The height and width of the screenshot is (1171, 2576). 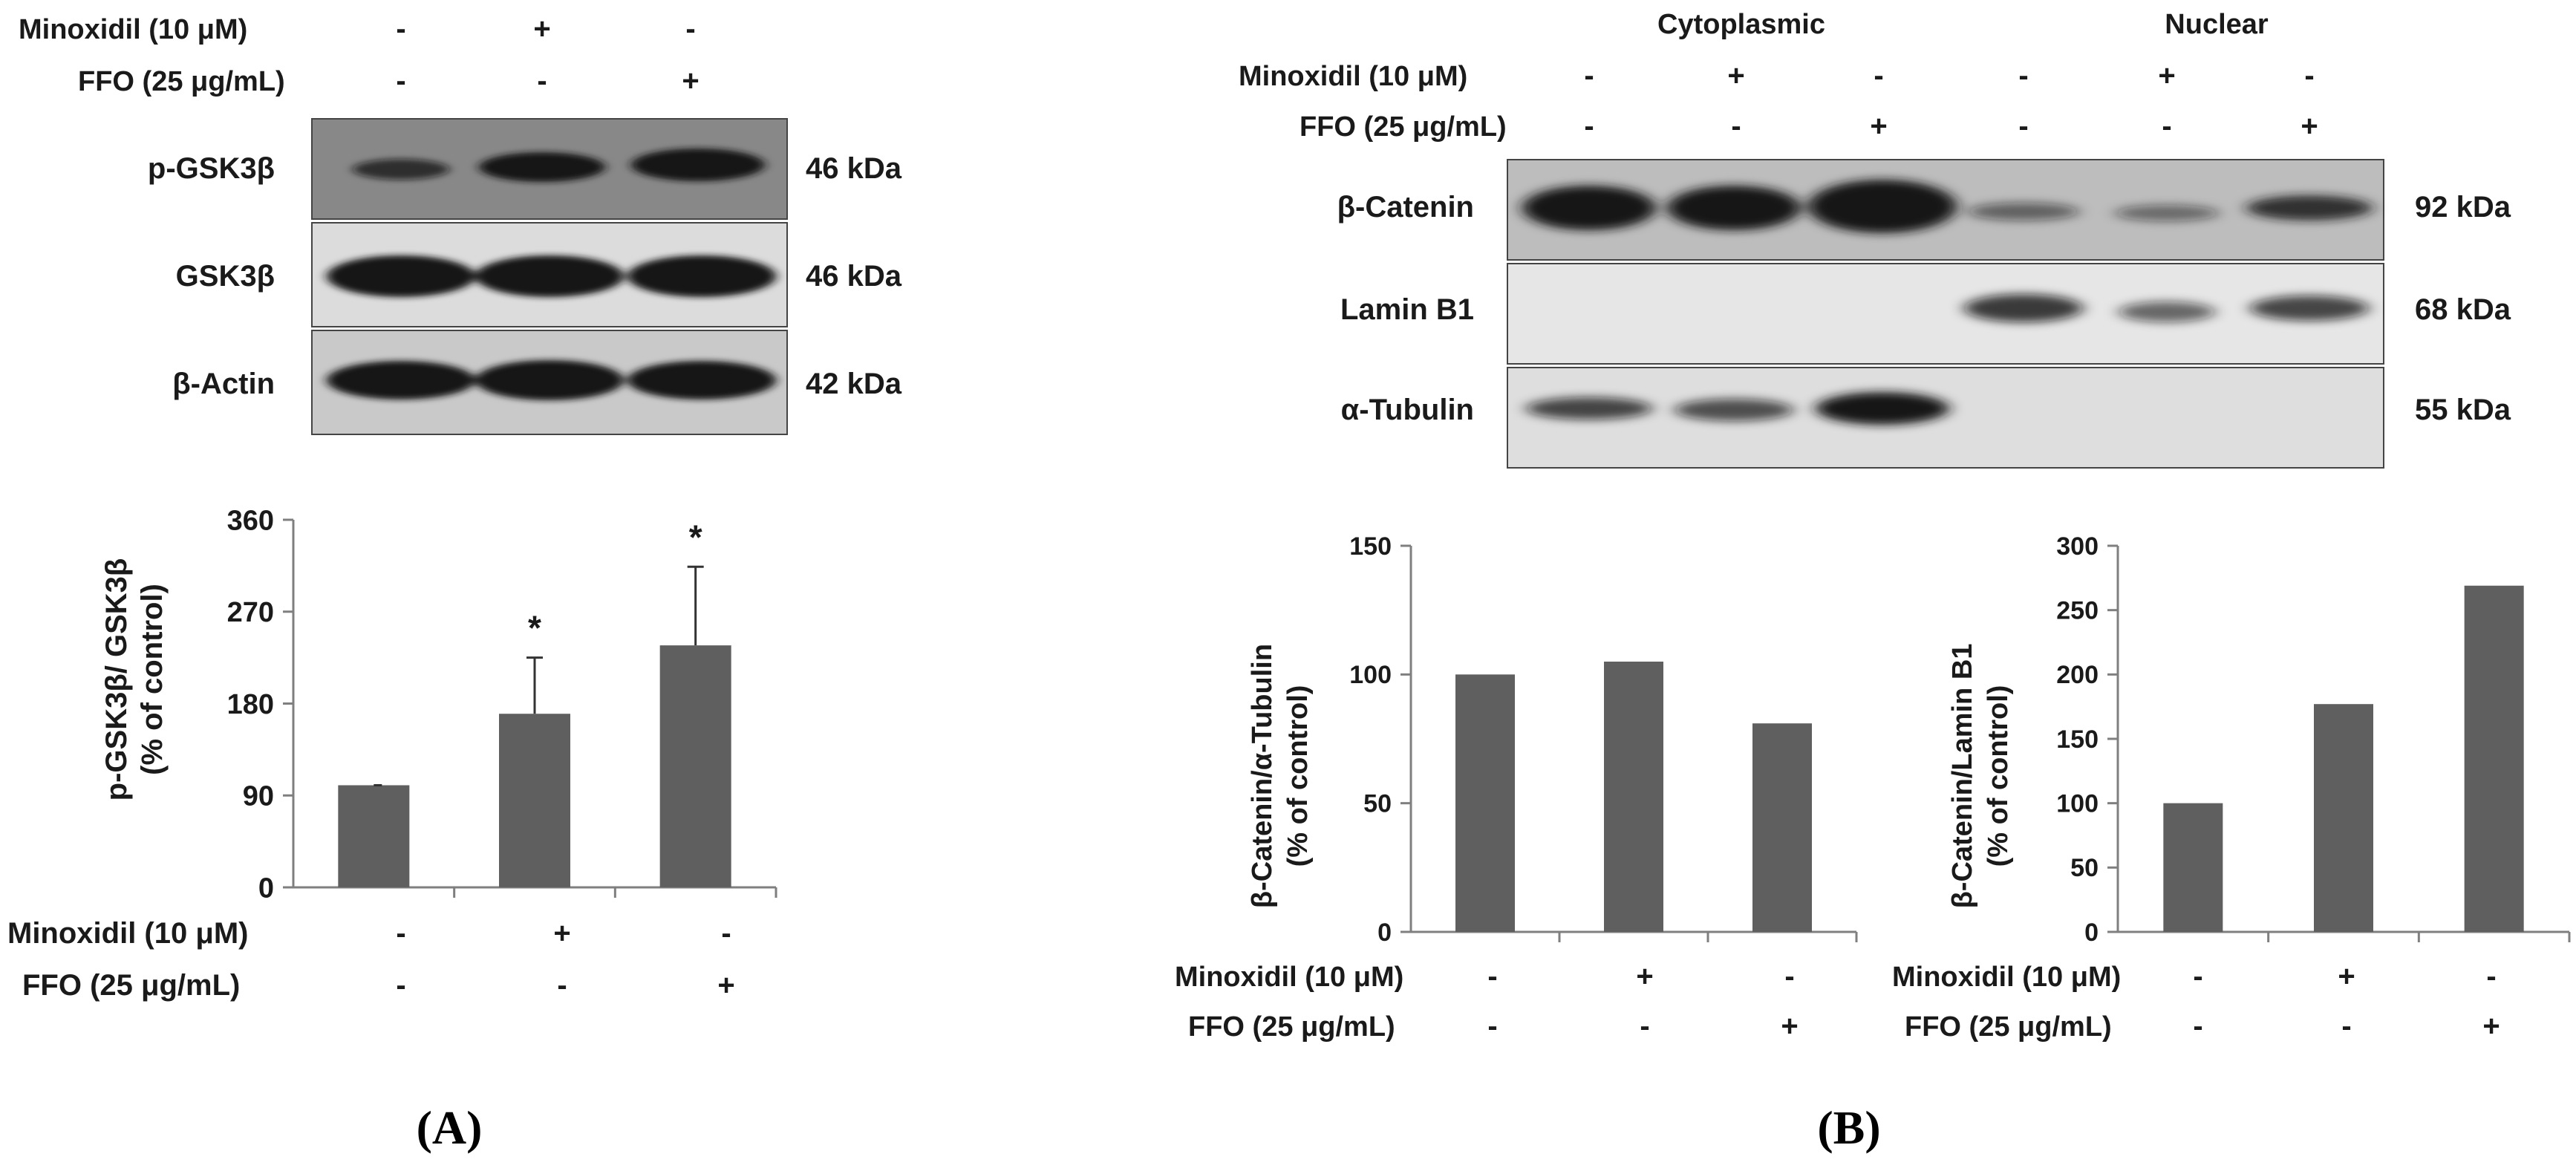 What do you see at coordinates (1848, 1127) in the screenshot?
I see `panel-label-b: (B)` at bounding box center [1848, 1127].